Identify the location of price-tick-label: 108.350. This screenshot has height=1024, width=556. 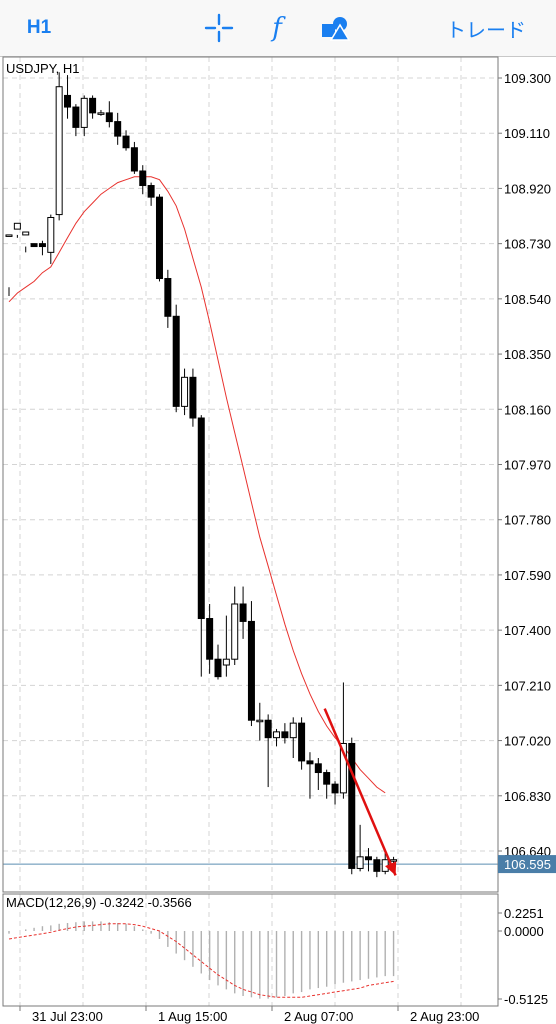
(527, 354).